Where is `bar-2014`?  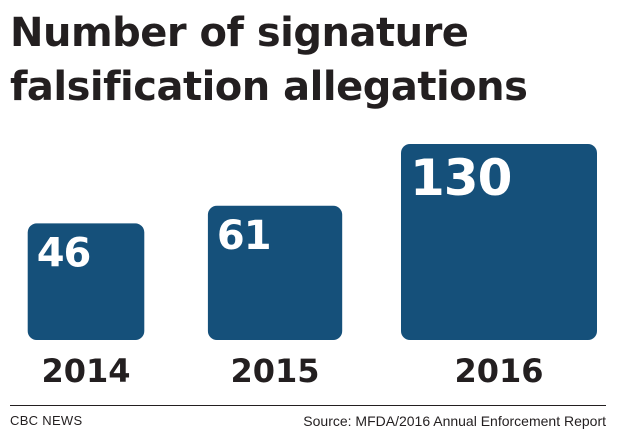
bar-2014 is located at coordinates (86, 281).